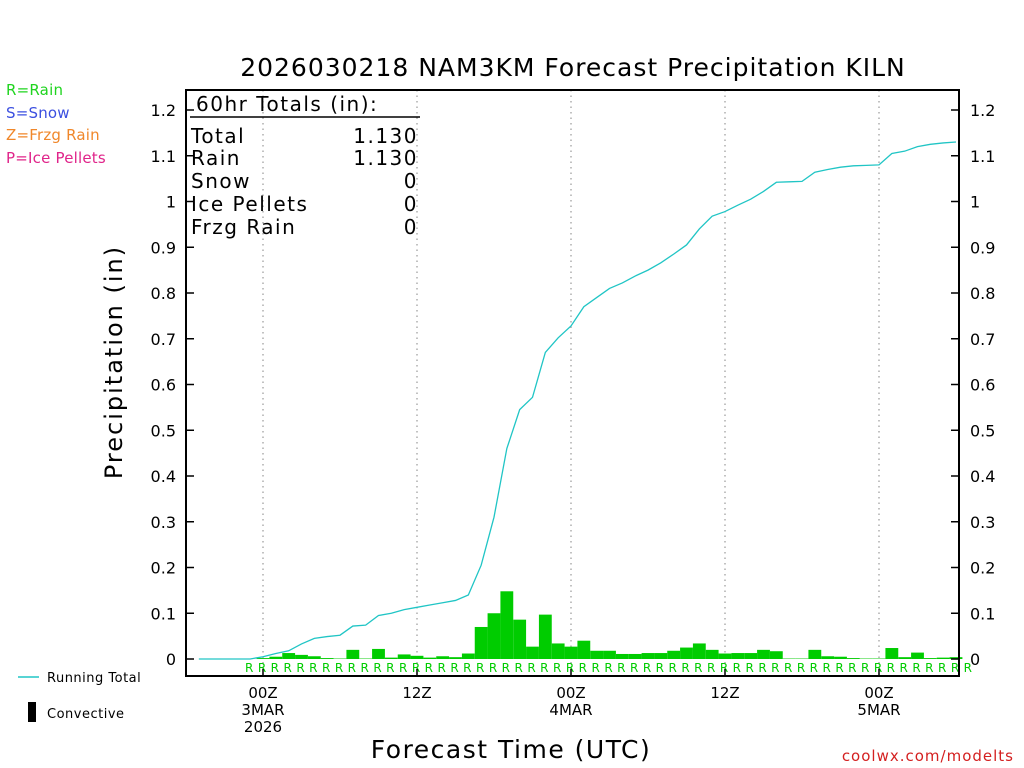 This screenshot has height=768, width=1024. Describe the element at coordinates (982, 613) in the screenshot. I see `y-tick-label-right: 0.1` at that location.